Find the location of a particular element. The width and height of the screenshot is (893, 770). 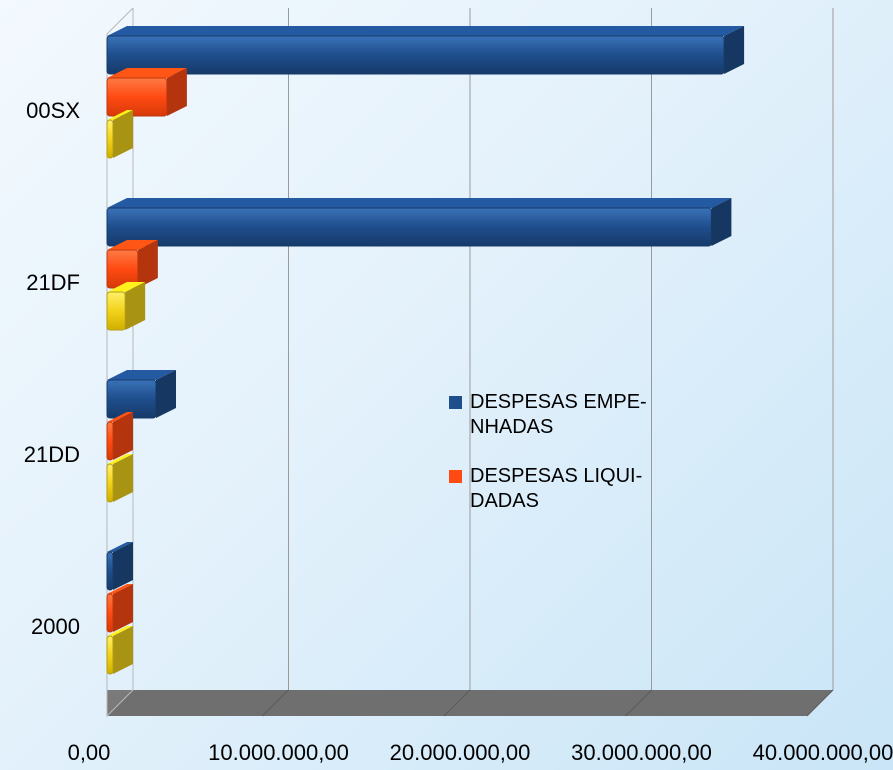

legend: DESPESAS EMPE- NHADAS DESPESAS LIQUI- DADAS is located at coordinates (548, 451).